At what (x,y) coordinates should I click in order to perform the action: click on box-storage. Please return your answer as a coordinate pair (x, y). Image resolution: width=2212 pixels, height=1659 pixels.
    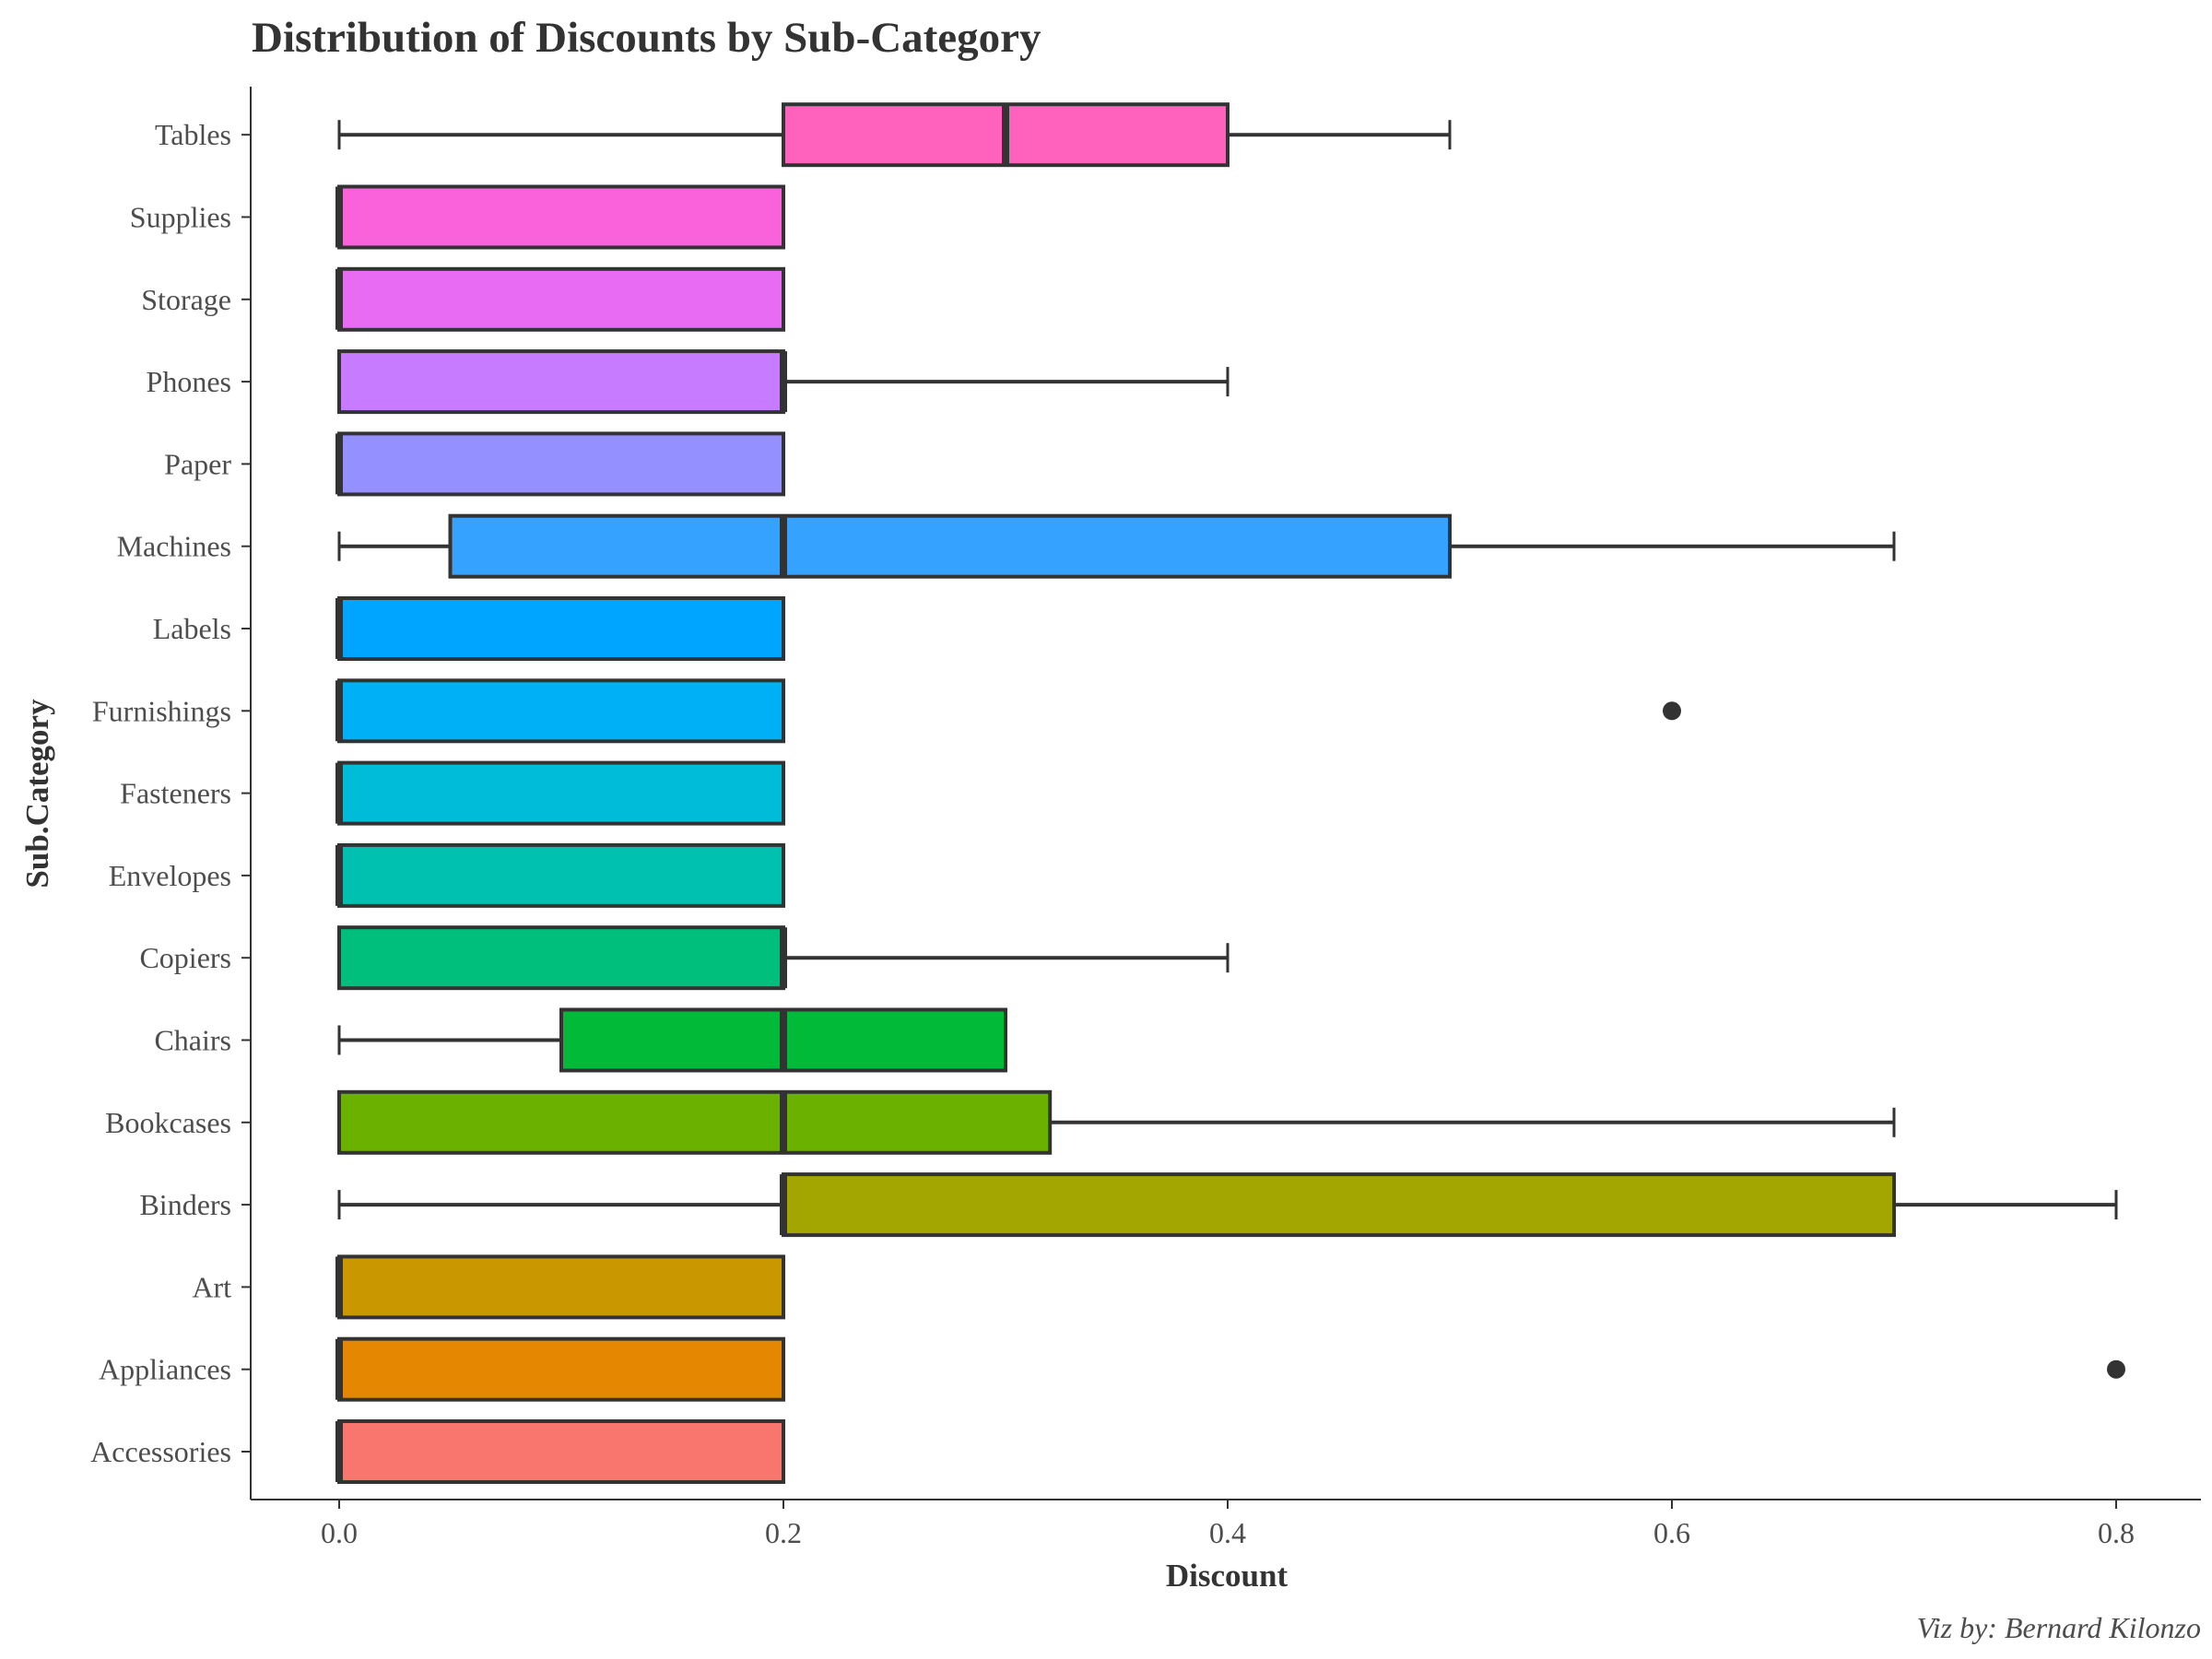
    Looking at the image, I should click on (561, 299).